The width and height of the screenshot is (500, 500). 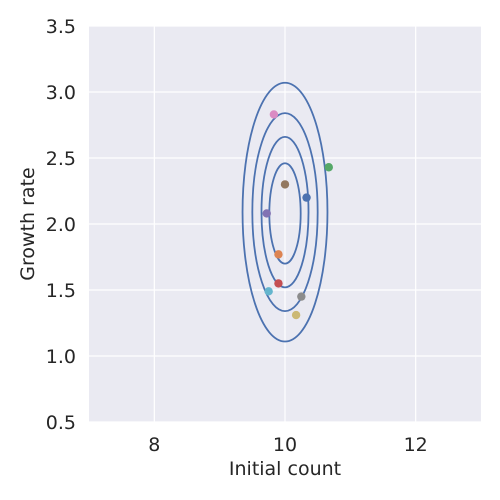 What do you see at coordinates (61, 27) in the screenshot?
I see `y-tick-label: 3.5` at bounding box center [61, 27].